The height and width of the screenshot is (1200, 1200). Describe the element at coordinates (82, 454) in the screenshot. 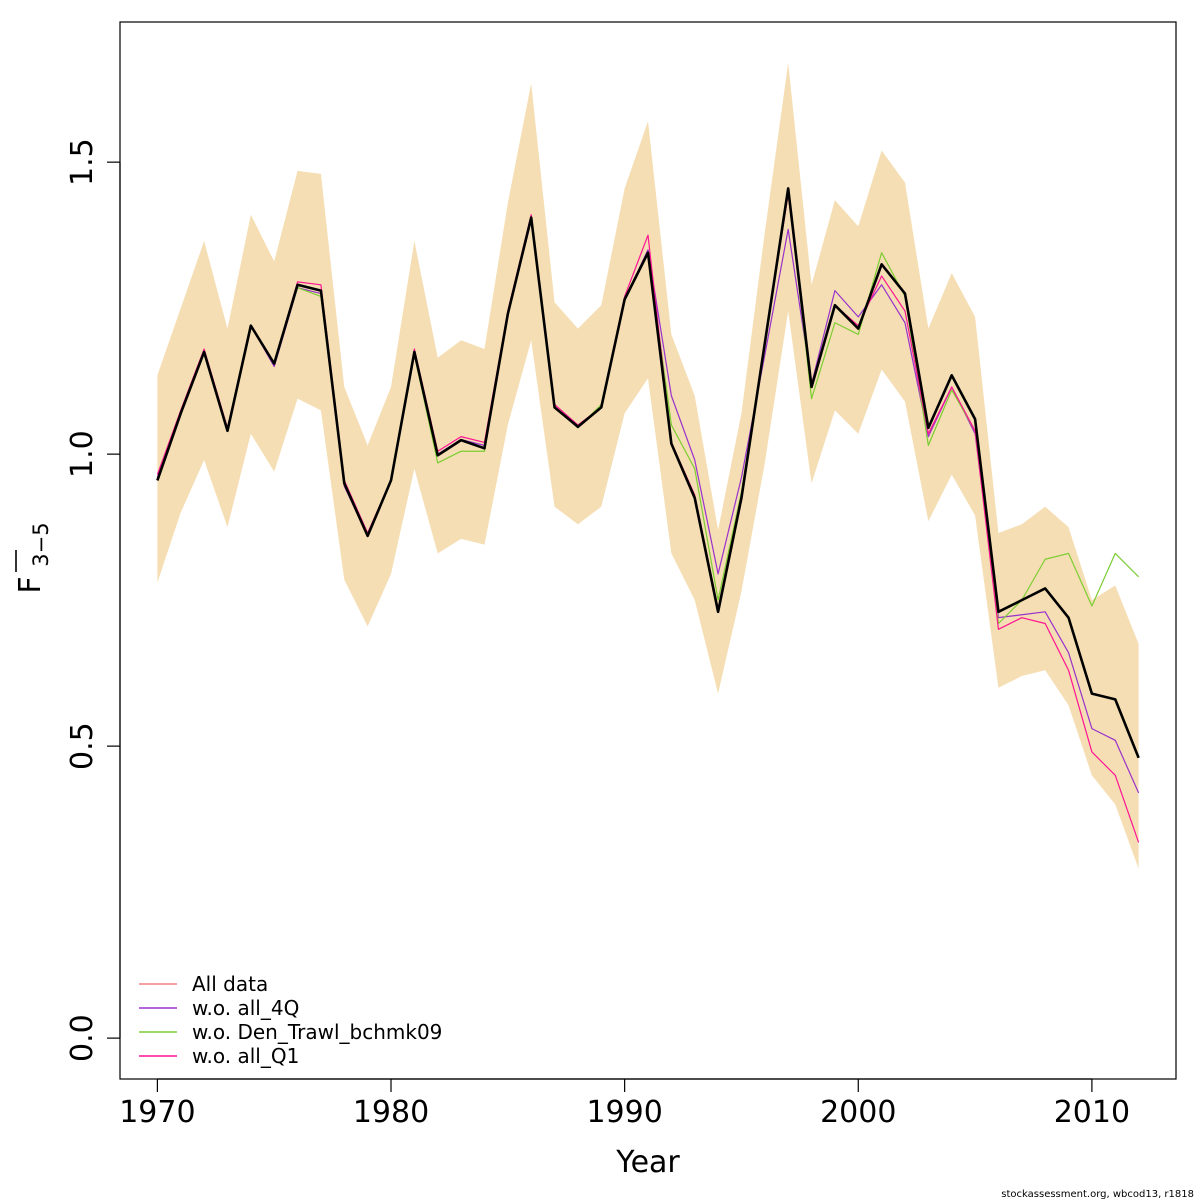

I see `y-tick-label: 1.0` at that location.